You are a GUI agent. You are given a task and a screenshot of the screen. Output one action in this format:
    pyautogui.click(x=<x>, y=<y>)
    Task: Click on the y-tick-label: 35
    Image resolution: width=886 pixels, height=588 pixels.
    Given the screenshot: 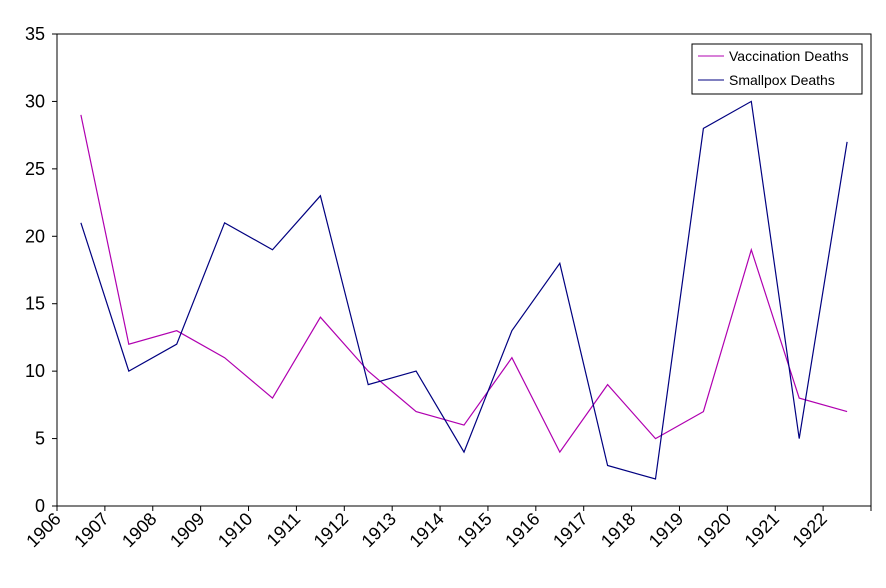 What is the action you would take?
    pyautogui.click(x=35, y=34)
    